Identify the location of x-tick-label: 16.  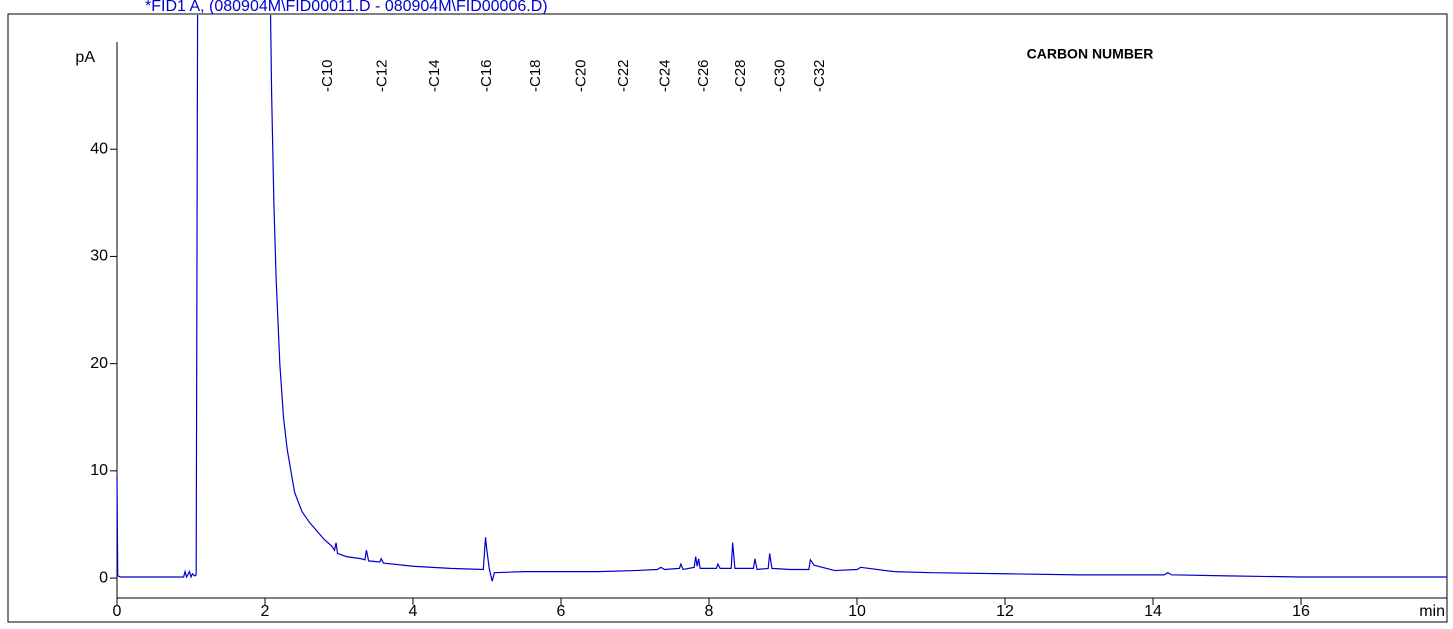
(1301, 611).